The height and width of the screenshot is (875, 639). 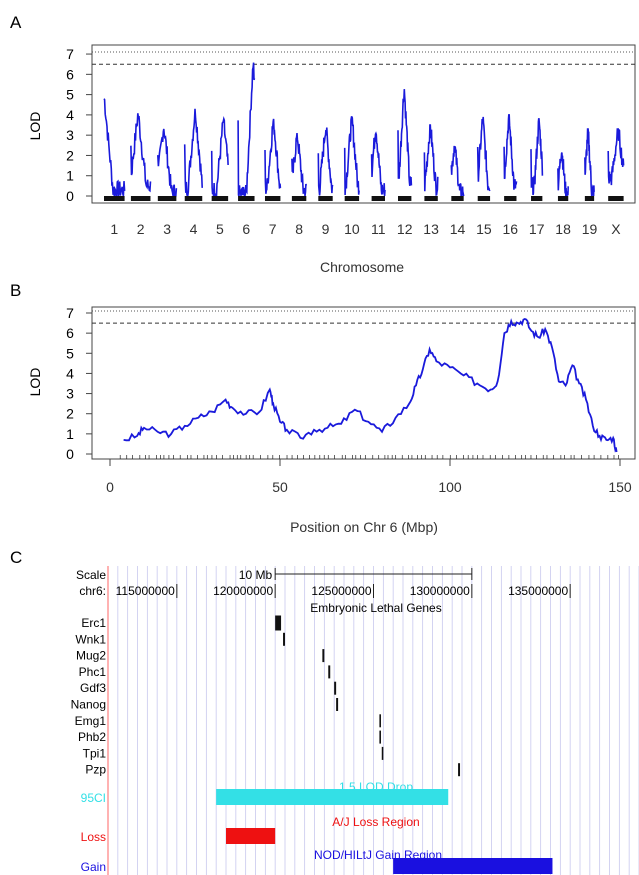 I want to click on gene-label: Phc1, so click(x=93, y=672).